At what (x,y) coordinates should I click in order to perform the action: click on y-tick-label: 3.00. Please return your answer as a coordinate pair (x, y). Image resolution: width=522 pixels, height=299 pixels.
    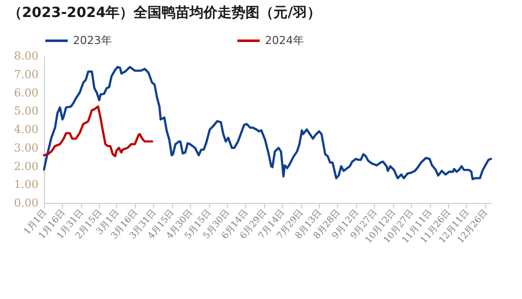
    Looking at the image, I should click on (26, 147).